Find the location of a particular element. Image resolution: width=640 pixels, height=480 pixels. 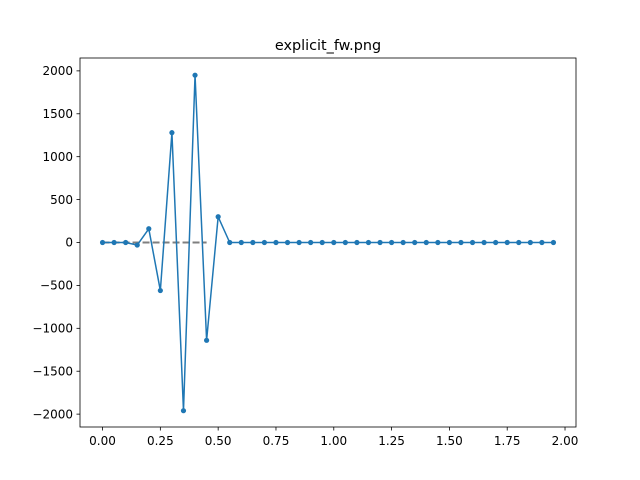

y-tick-label: −2000 is located at coordinates (52, 414).